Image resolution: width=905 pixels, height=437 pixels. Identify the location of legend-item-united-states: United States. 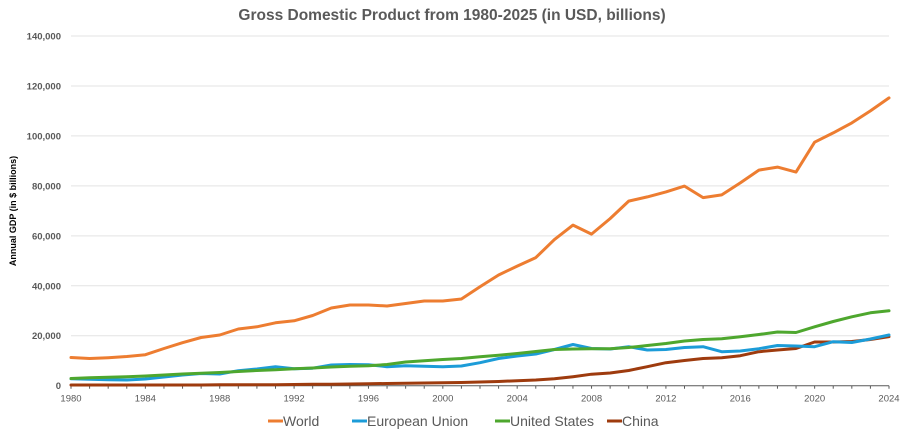
(544, 421).